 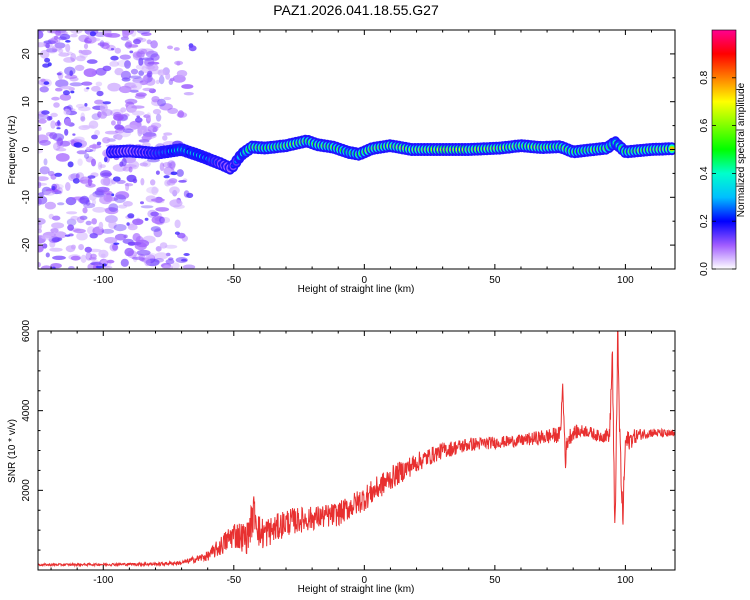 I want to click on colorbar-gradient, so click(x=724, y=149).